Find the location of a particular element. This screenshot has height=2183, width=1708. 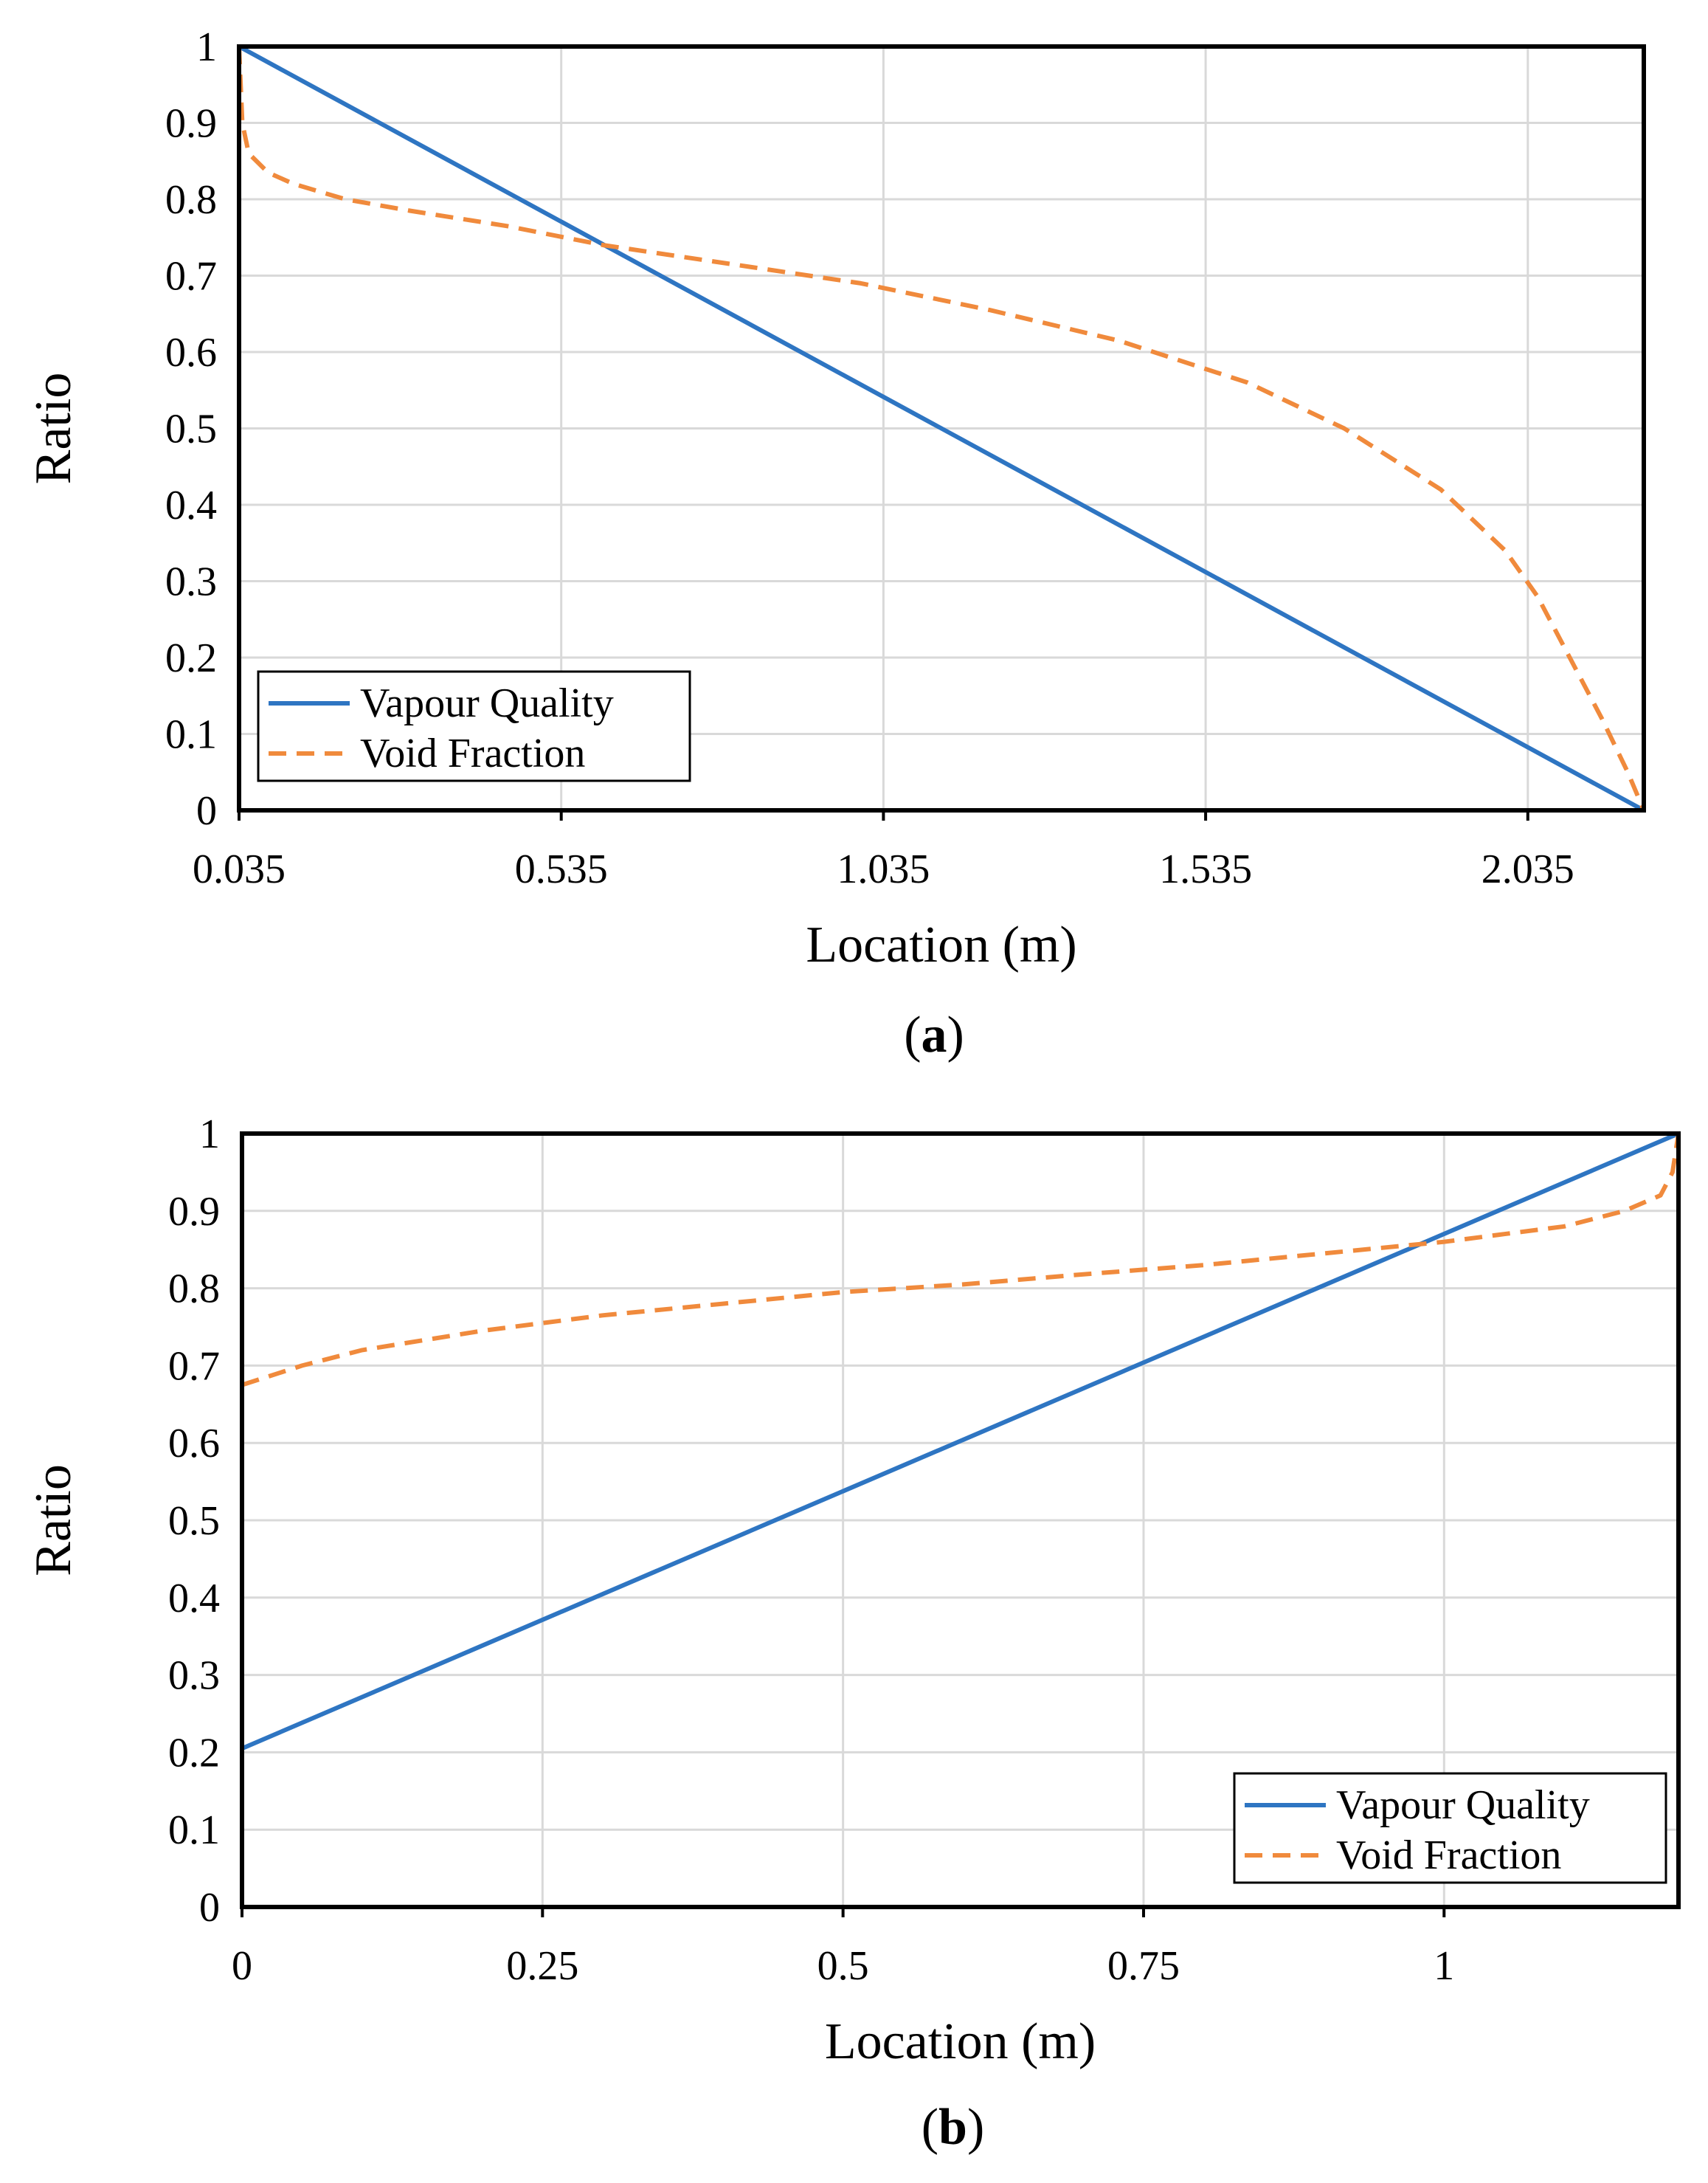

series-line-void-fraction is located at coordinates (961, 1260).